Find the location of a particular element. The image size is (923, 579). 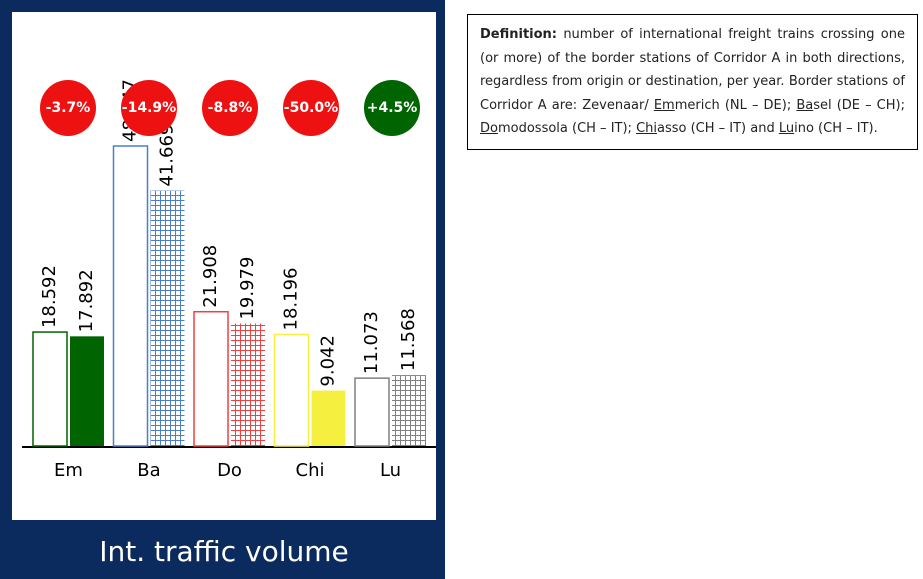

value-label: 18.196 is located at coordinates (291, 298).